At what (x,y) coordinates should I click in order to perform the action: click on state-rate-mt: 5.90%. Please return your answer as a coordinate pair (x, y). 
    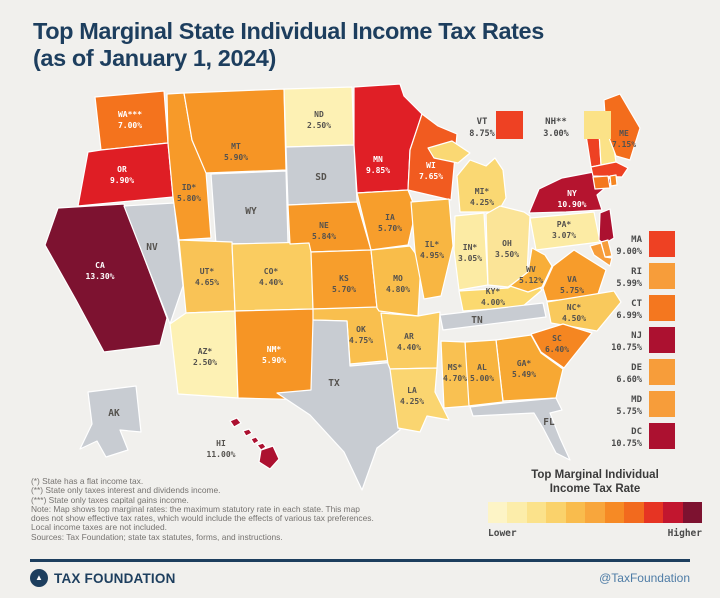
    Looking at the image, I should click on (236, 157).